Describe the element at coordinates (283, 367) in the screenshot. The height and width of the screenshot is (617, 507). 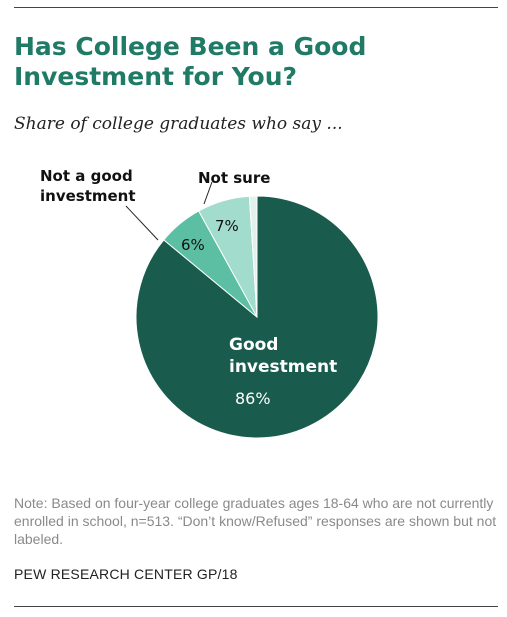
I see `label-good-investment-line2: investment` at that location.